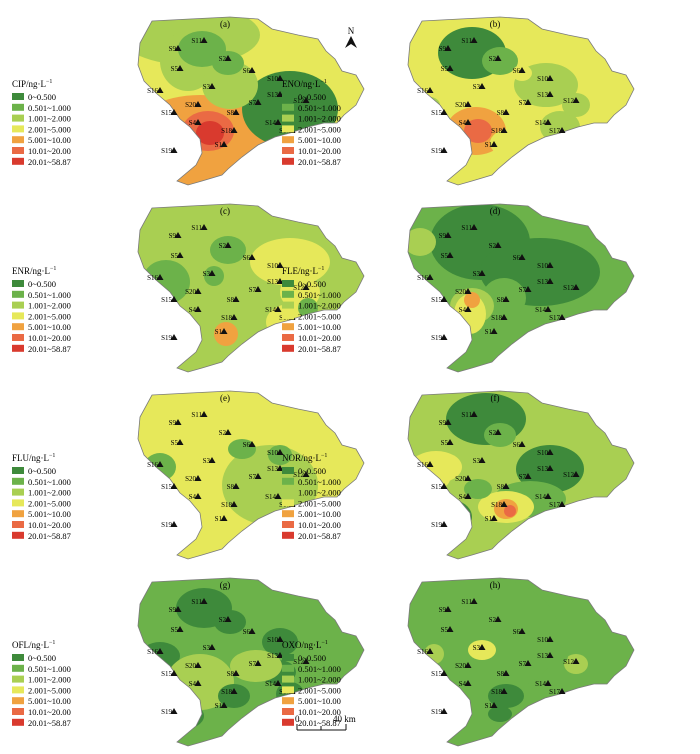 The image size is (700, 754). I want to click on legend-range: 5.001~10.00, so click(49, 327).